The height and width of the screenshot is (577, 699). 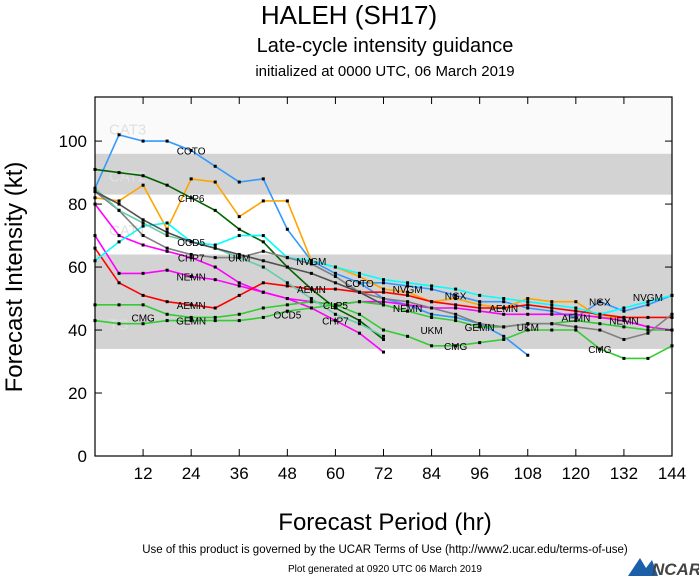 I want to click on series-label: NGX, so click(x=600, y=303).